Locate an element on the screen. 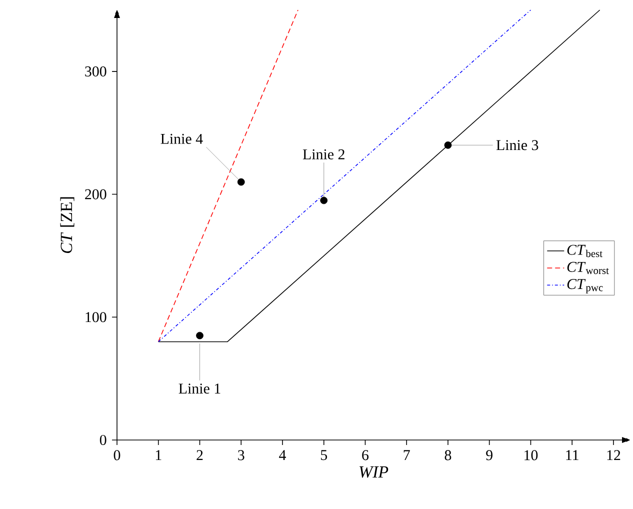  annotation: Linie 2 is located at coordinates (323, 154).